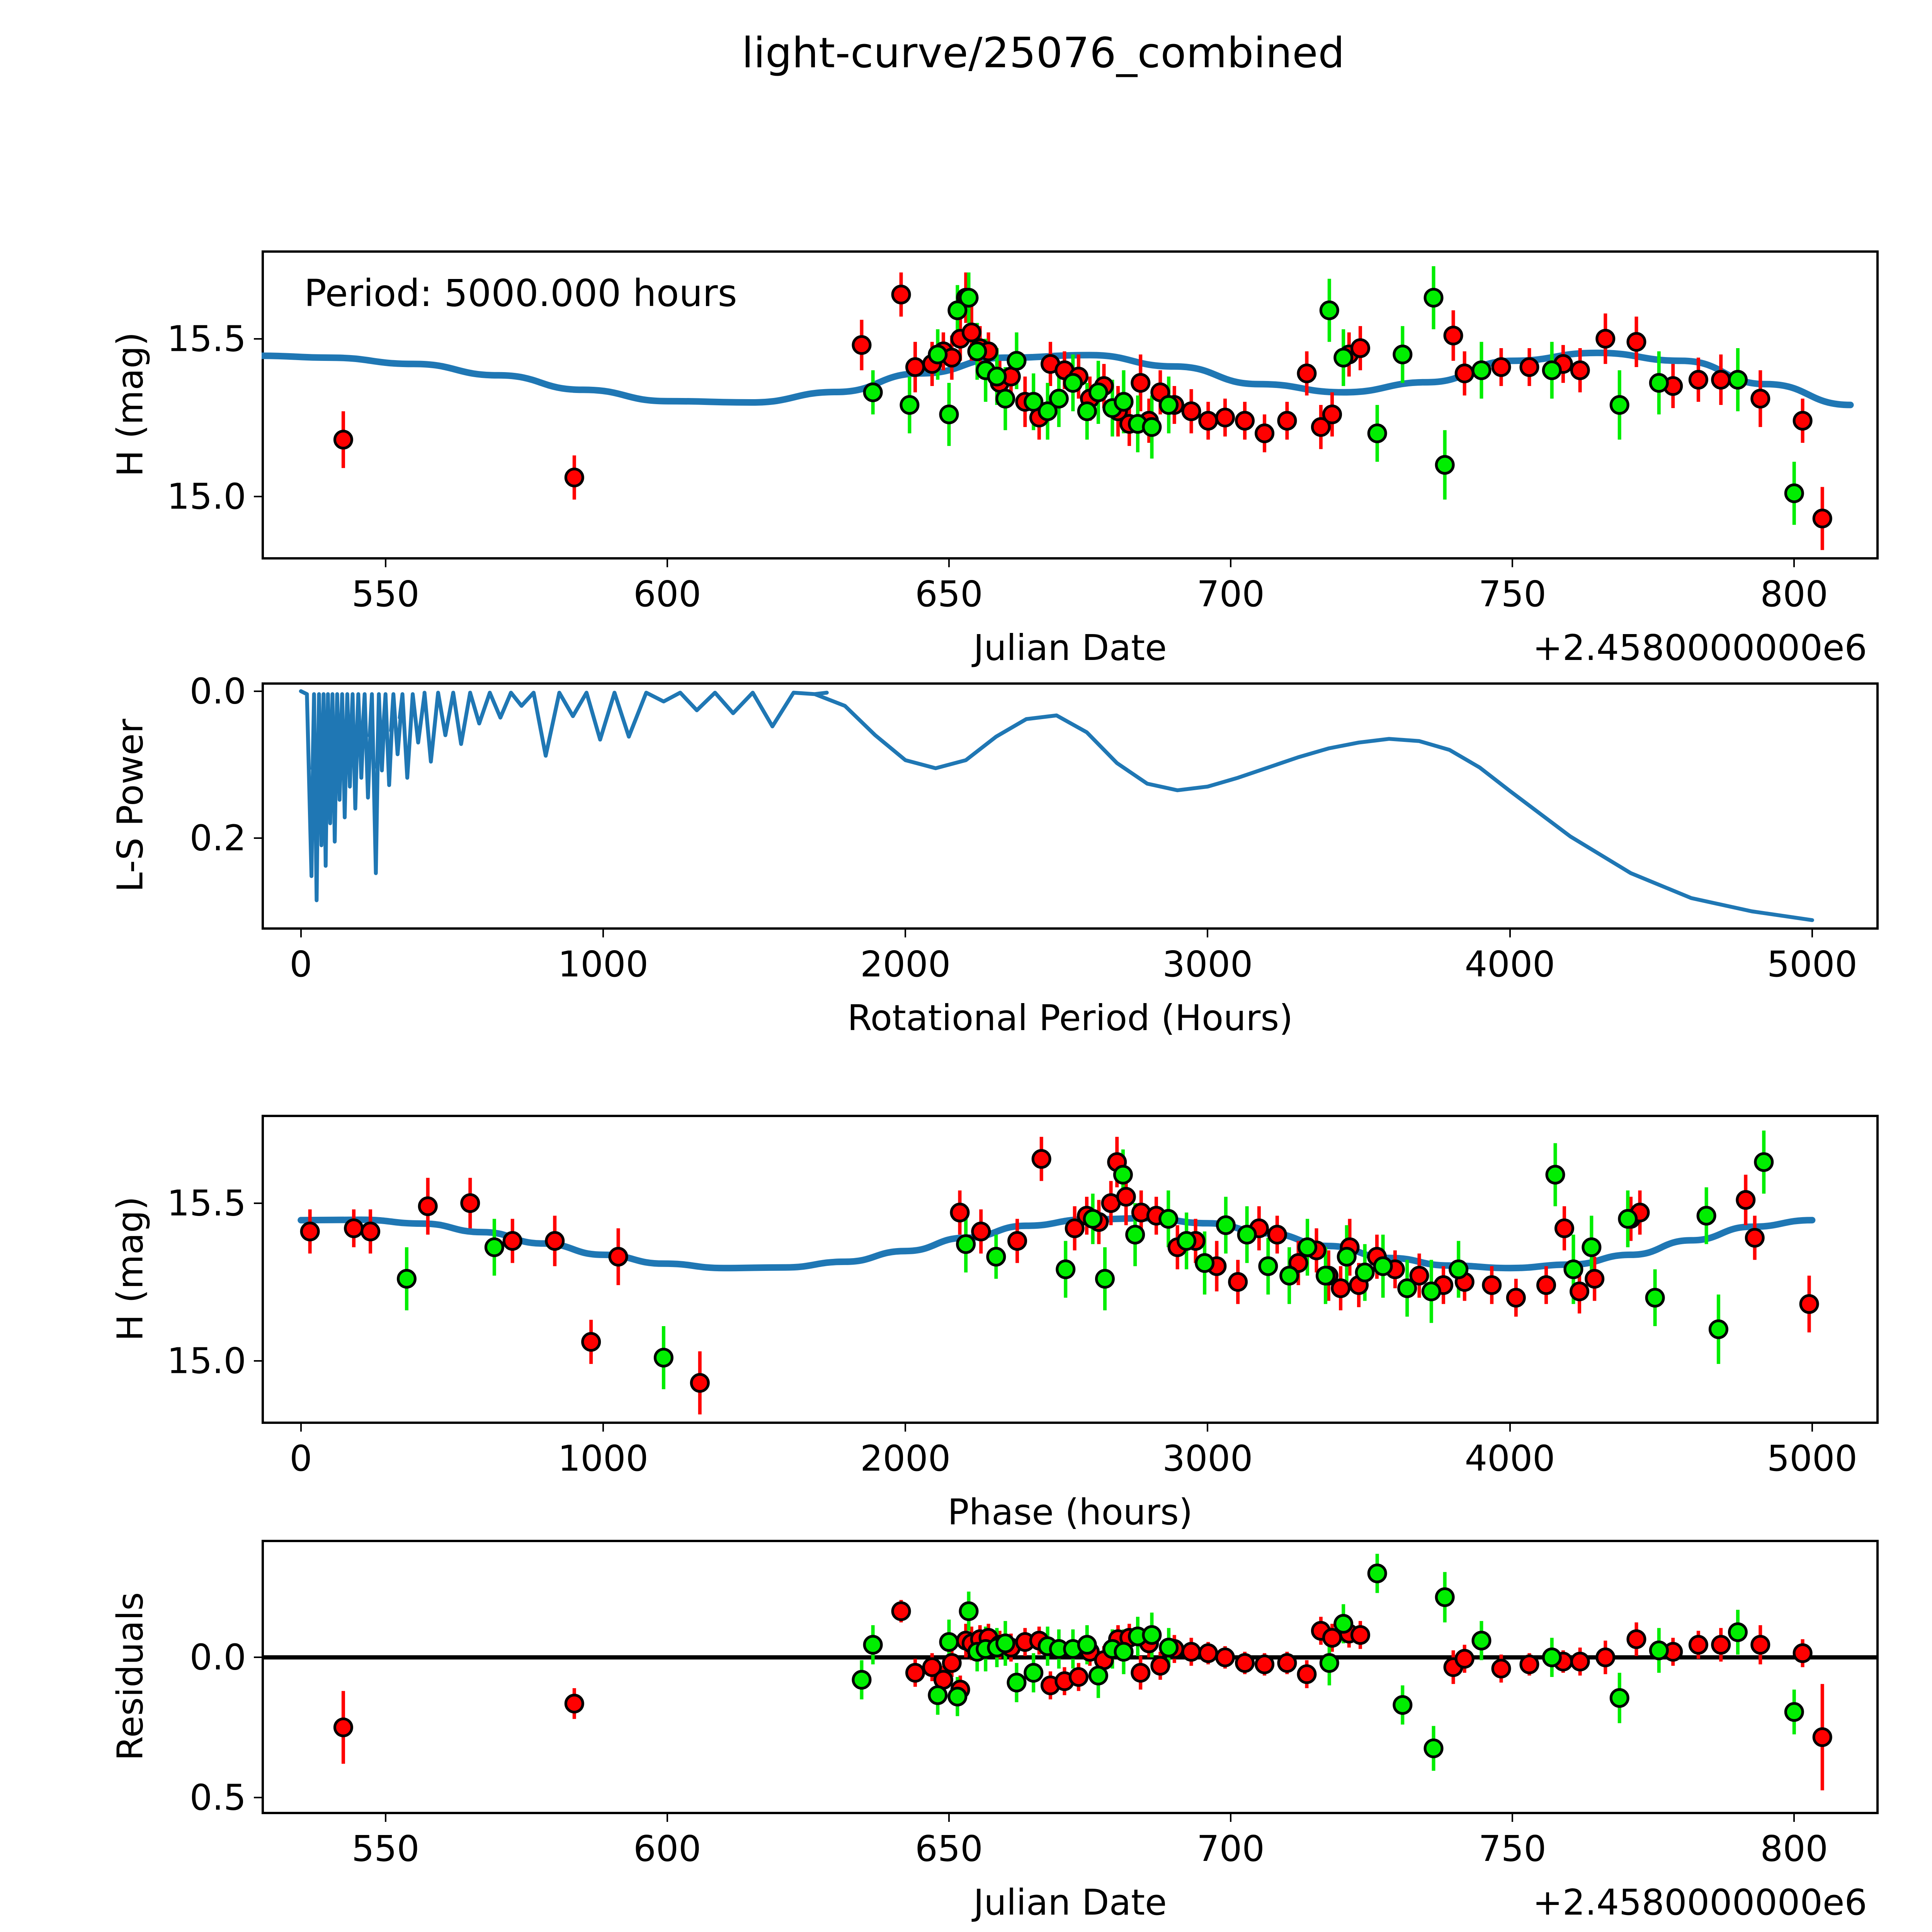 Image resolution: width=1932 pixels, height=1932 pixels. Describe the element at coordinates (218, 838) in the screenshot. I see `y-tick-label: 0.2` at that location.